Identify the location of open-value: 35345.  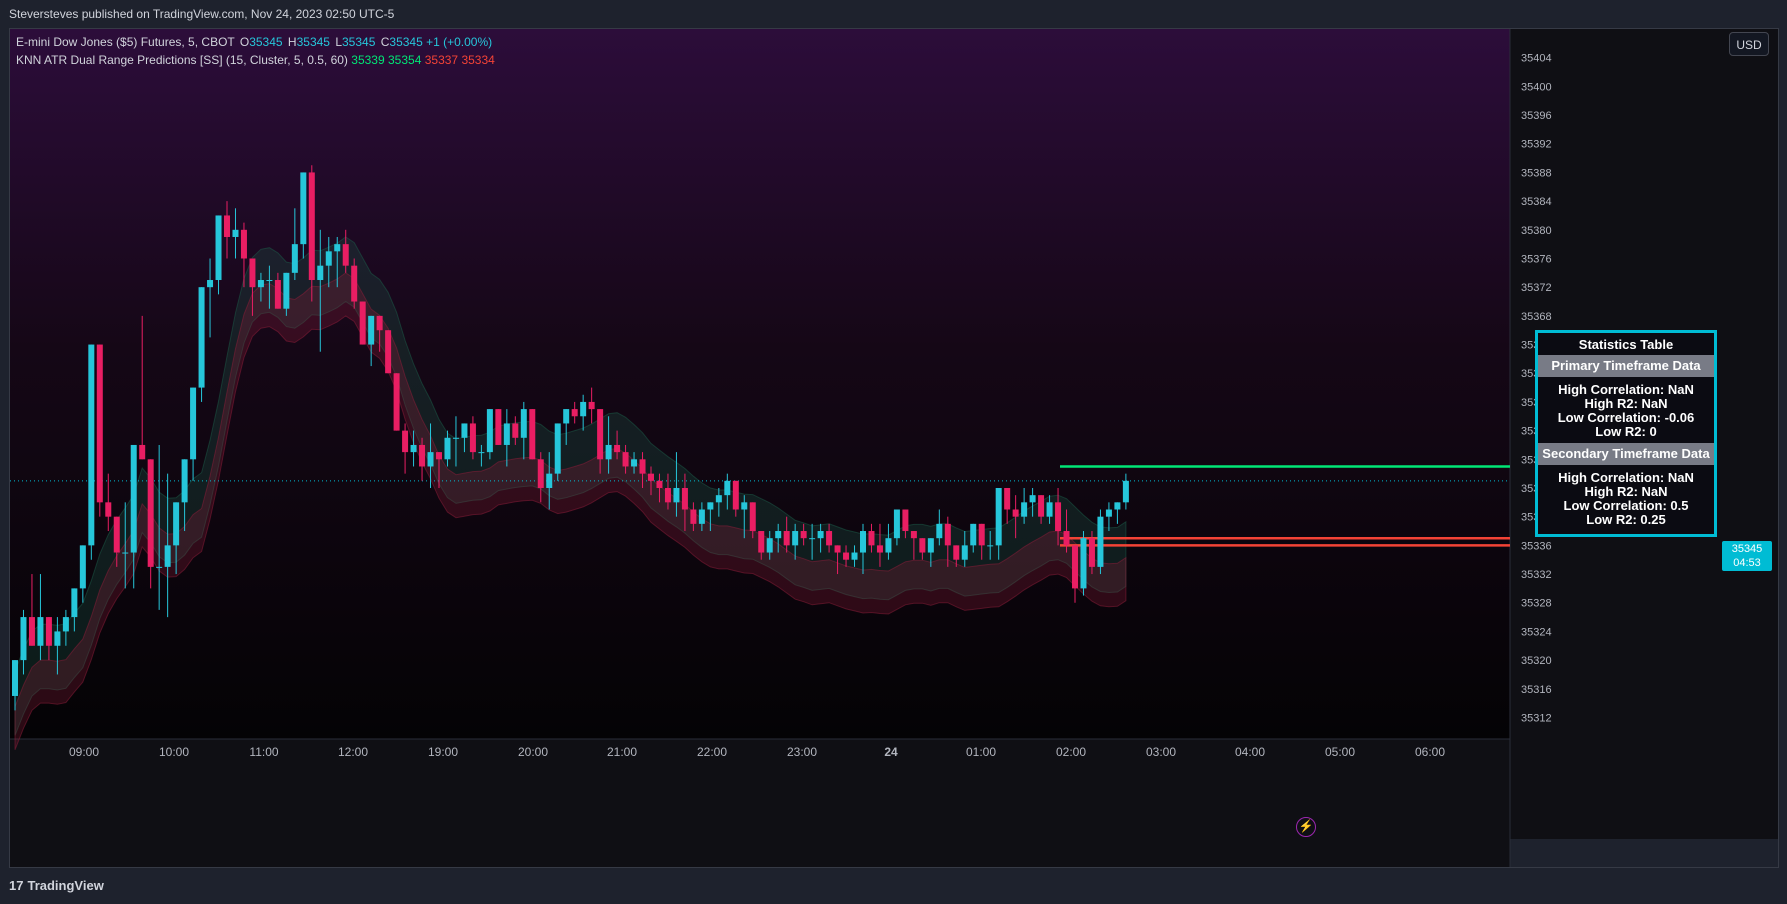
(266, 42).